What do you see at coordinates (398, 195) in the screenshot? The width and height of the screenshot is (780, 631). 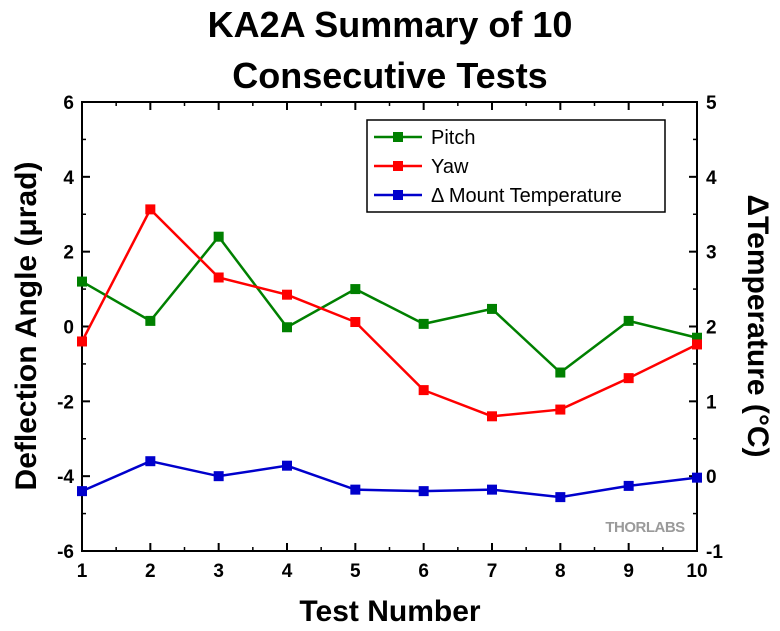 I see `legend-marker-mount-temperature` at bounding box center [398, 195].